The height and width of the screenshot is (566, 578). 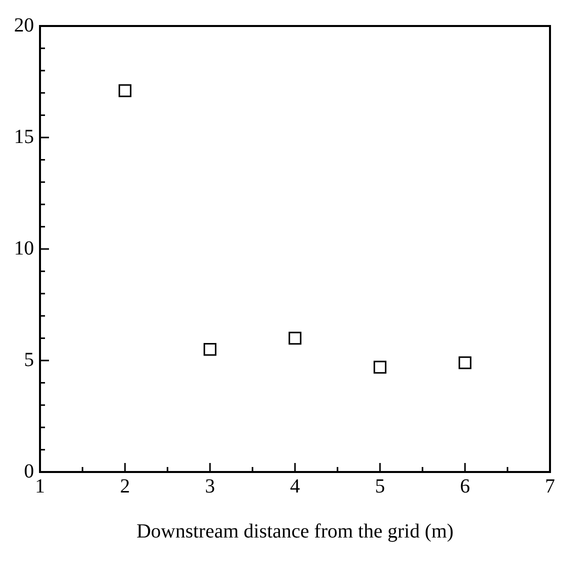 What do you see at coordinates (210, 486) in the screenshot?
I see `x-tick-label: 3` at bounding box center [210, 486].